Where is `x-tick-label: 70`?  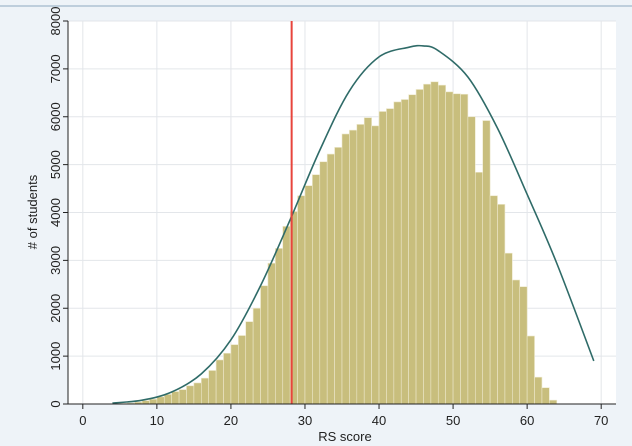 x-tick-label: 70 is located at coordinates (601, 420).